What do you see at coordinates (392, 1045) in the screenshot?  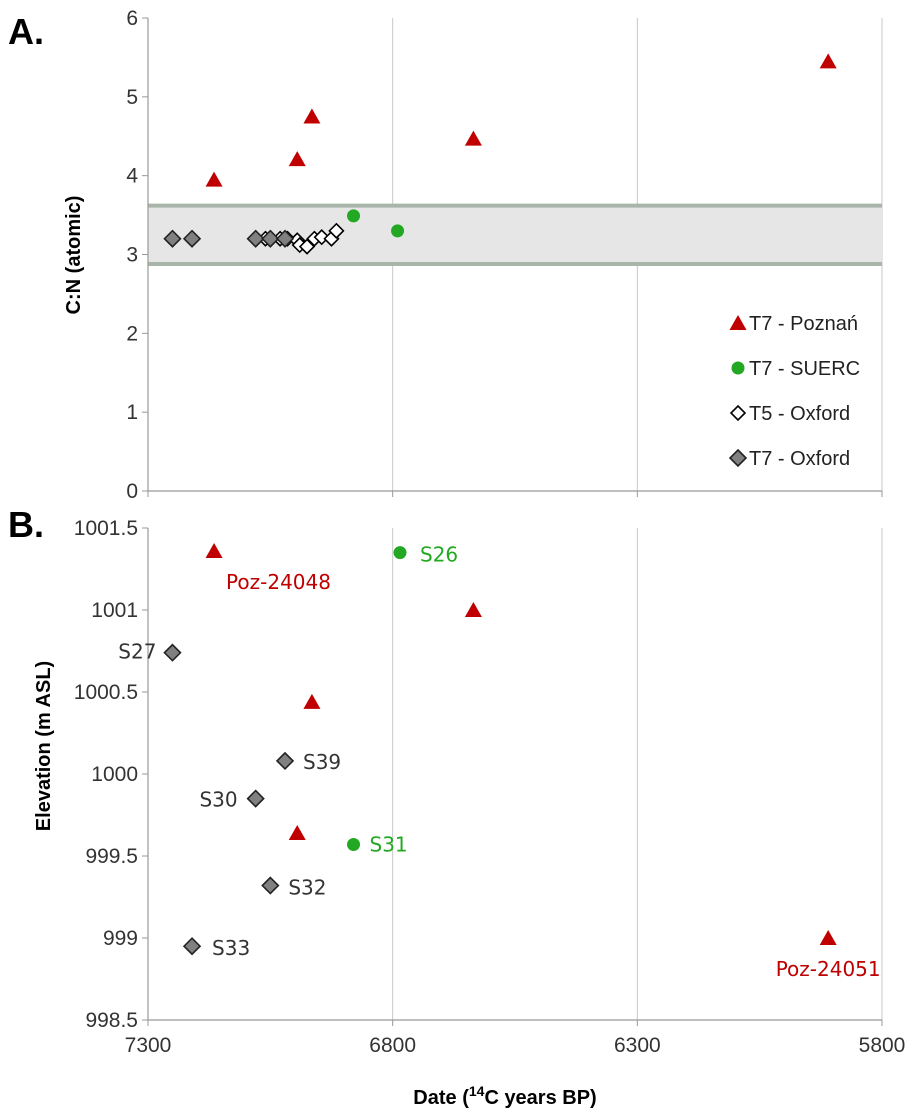 I see `x-tick-label: 6800` at bounding box center [392, 1045].